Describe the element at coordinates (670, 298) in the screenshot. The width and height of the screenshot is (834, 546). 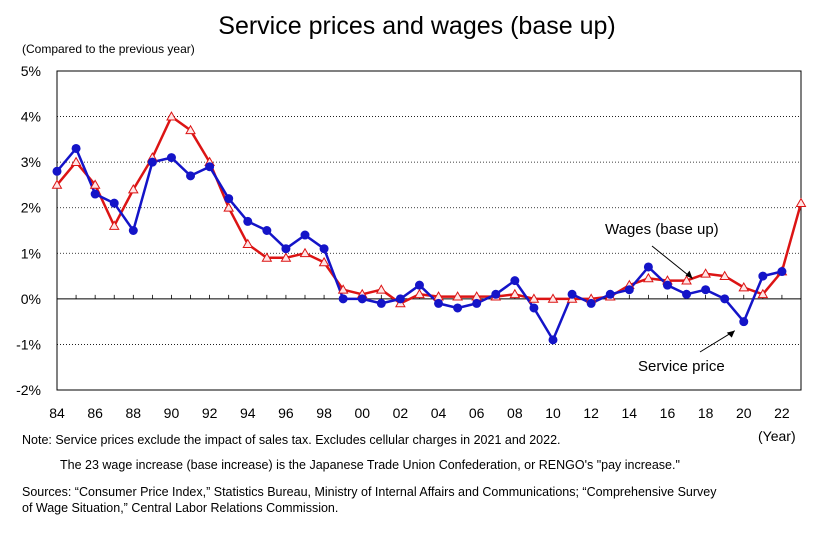
I see `annotations: Wages (base up) Service price` at that location.